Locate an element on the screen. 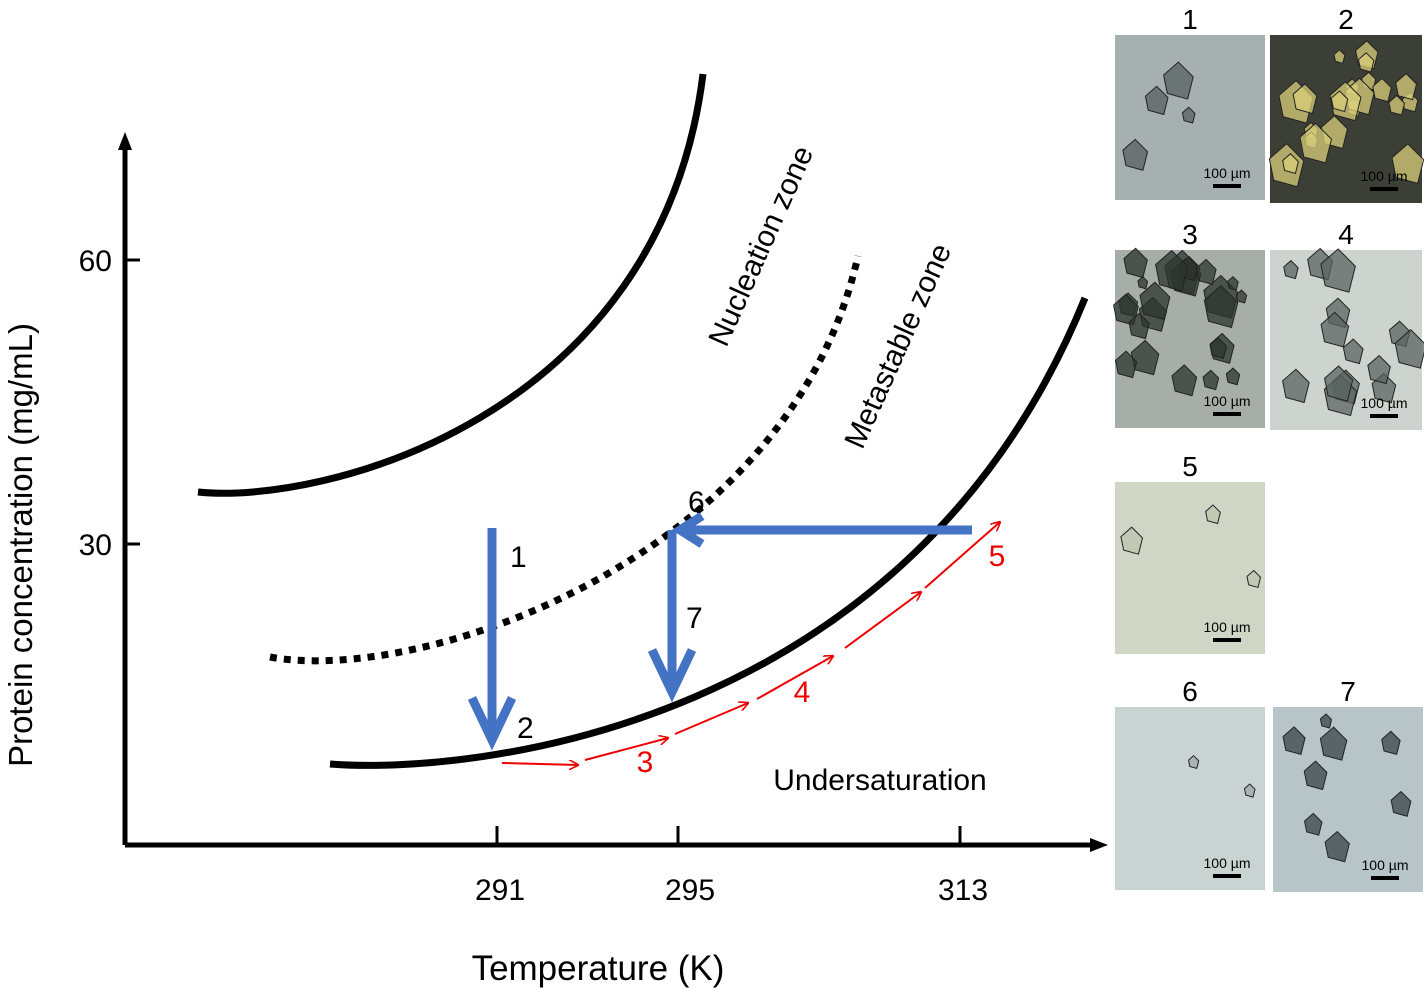 The height and width of the screenshot is (988, 1424). zone-label: Nucleation zone is located at coordinates (761, 246).